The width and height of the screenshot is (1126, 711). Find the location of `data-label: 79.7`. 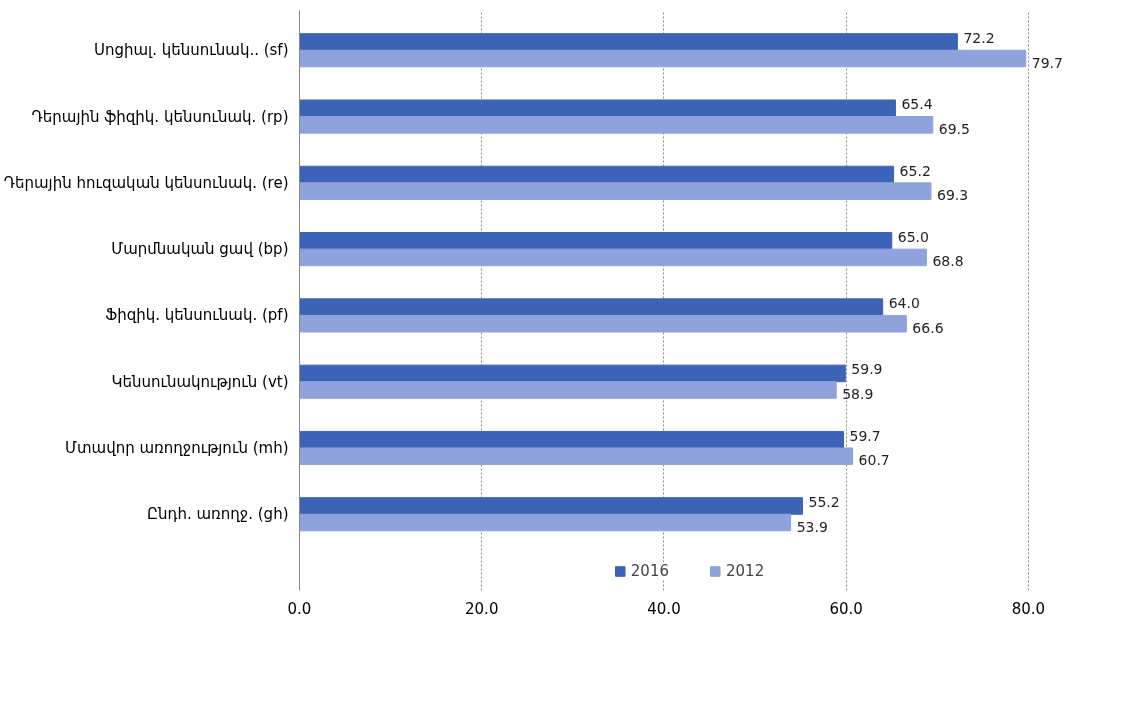

data-label: 79.7 is located at coordinates (1047, 62).